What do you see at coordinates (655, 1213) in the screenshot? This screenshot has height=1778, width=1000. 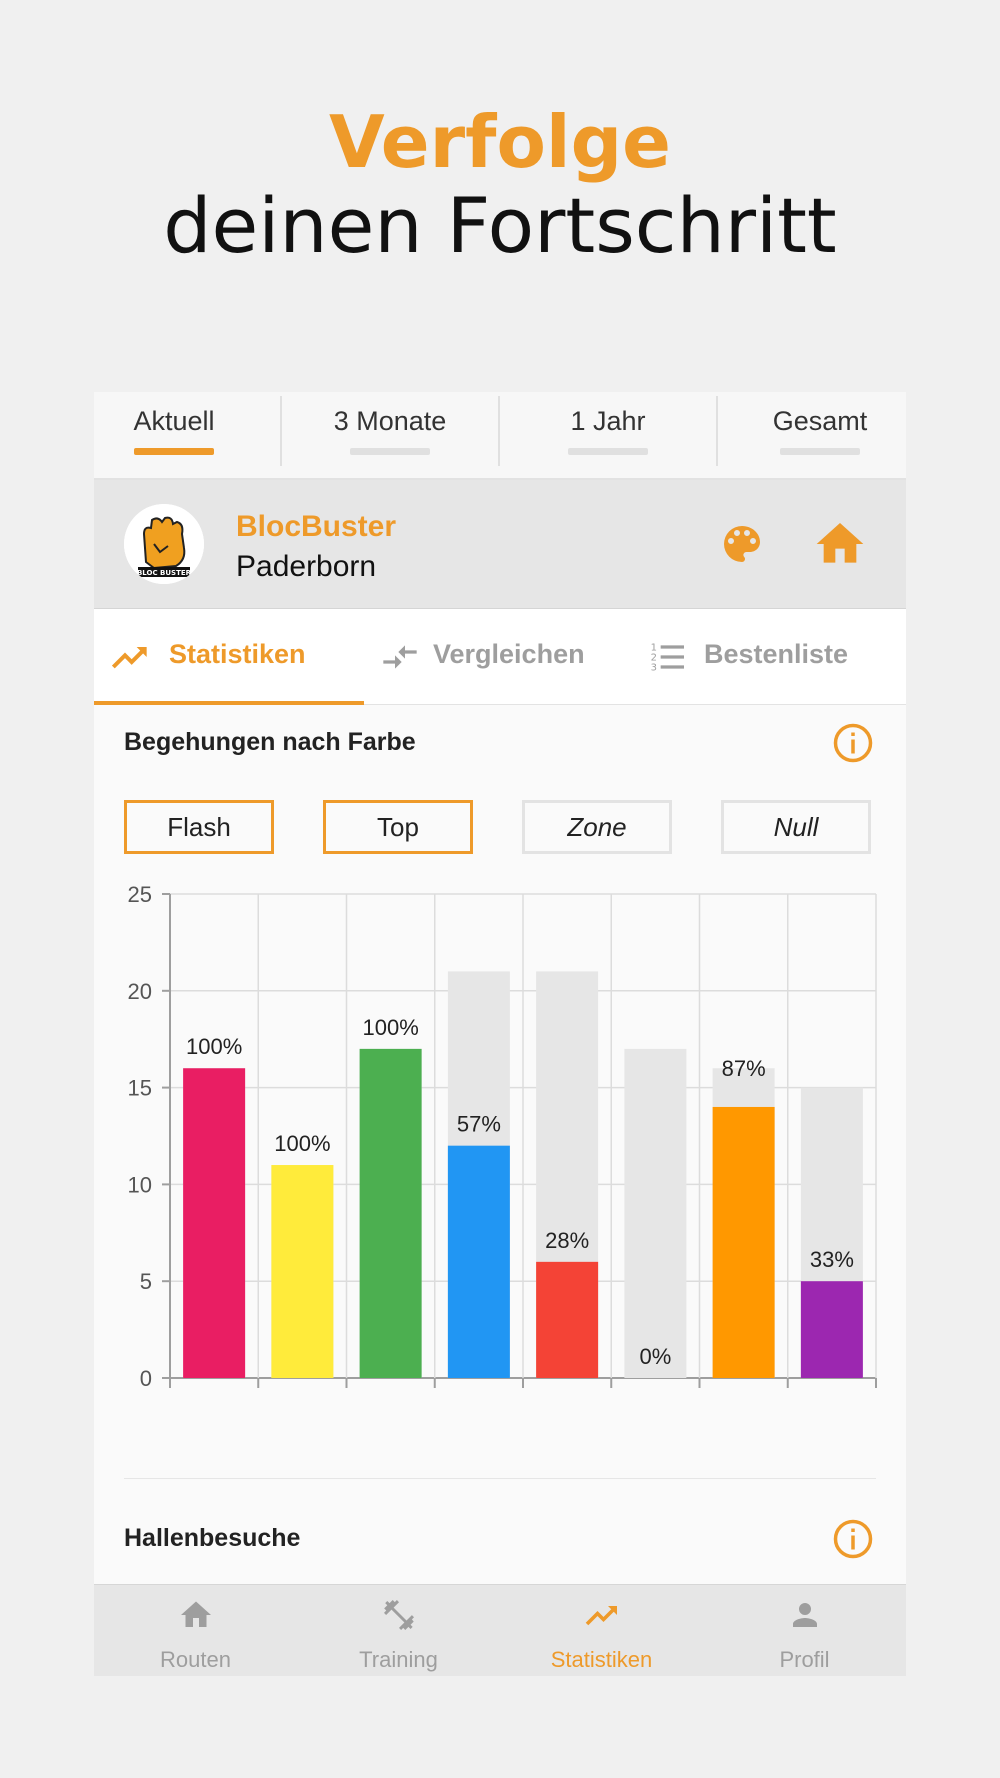 I see `bar-total` at bounding box center [655, 1213].